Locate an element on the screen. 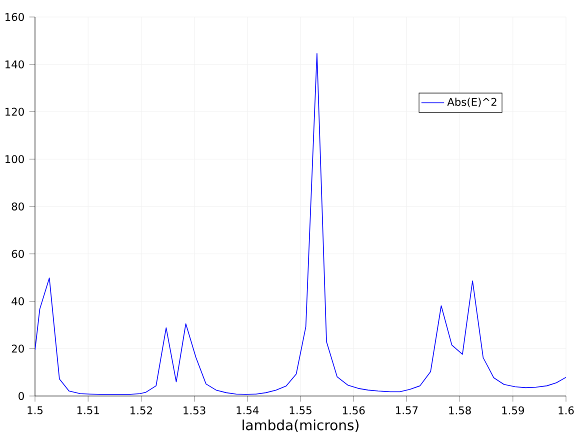 Image resolution: width=583 pixels, height=438 pixels. x-tick-label: 1.6 is located at coordinates (566, 410).